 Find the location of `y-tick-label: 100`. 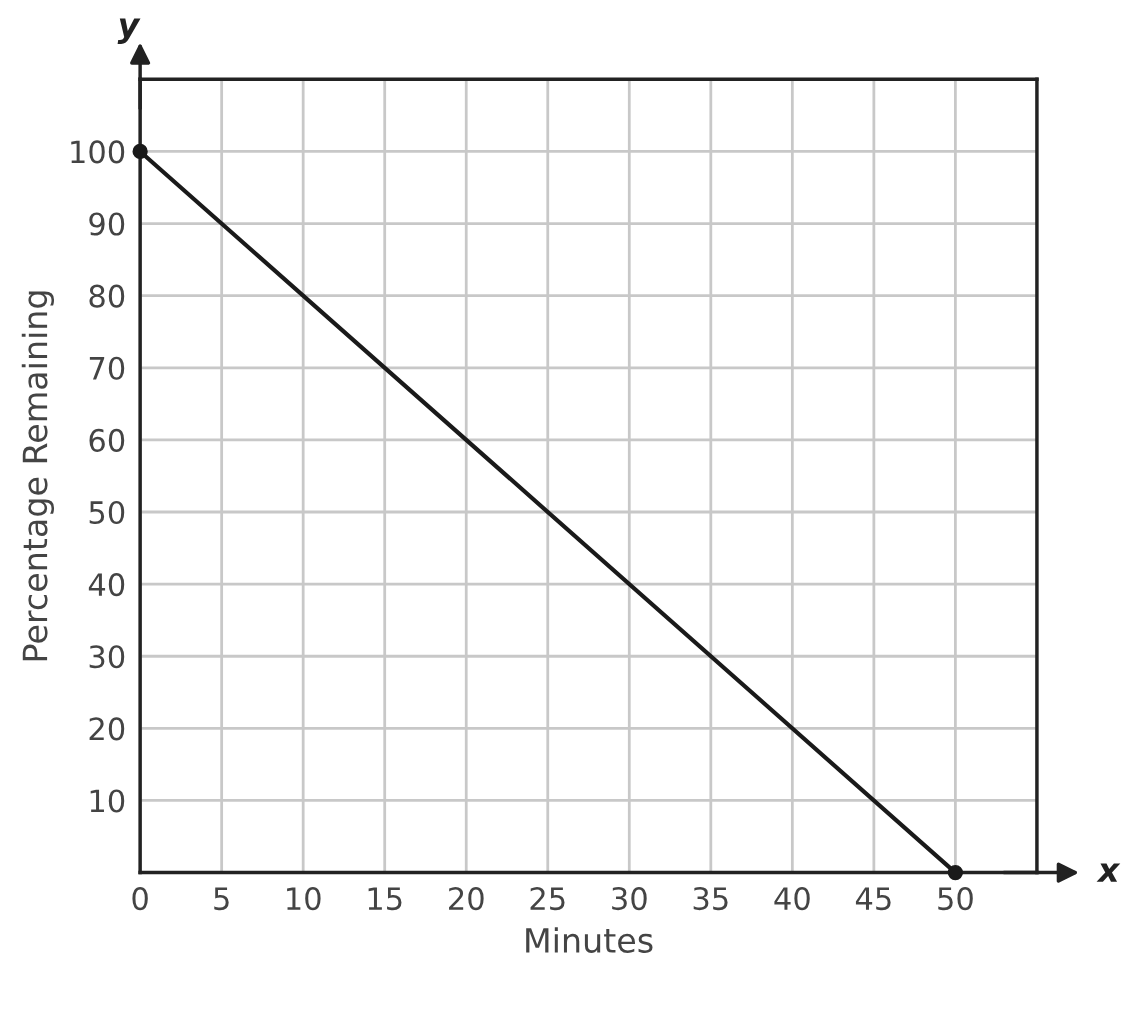

y-tick-label: 100 is located at coordinates (98, 152).